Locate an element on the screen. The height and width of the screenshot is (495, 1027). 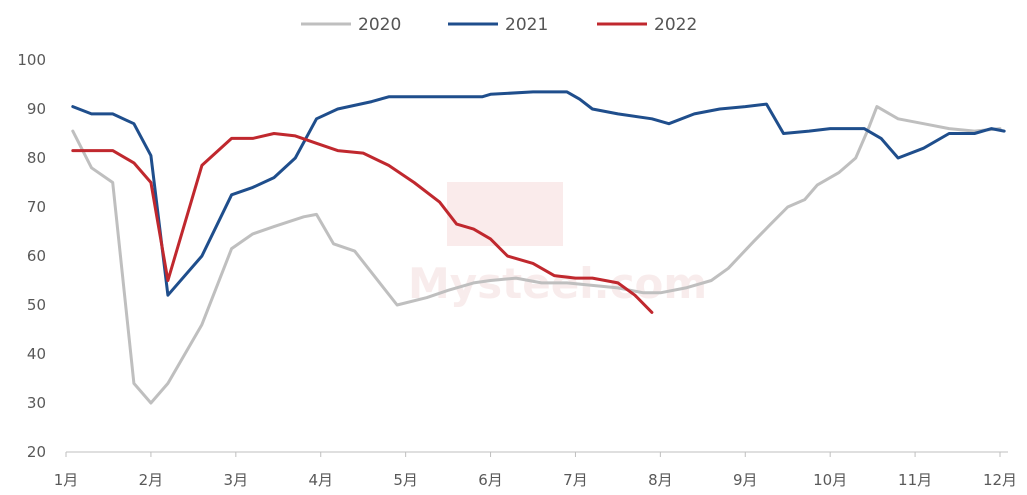
x-tick-label: 3月 is located at coordinates (236, 480).